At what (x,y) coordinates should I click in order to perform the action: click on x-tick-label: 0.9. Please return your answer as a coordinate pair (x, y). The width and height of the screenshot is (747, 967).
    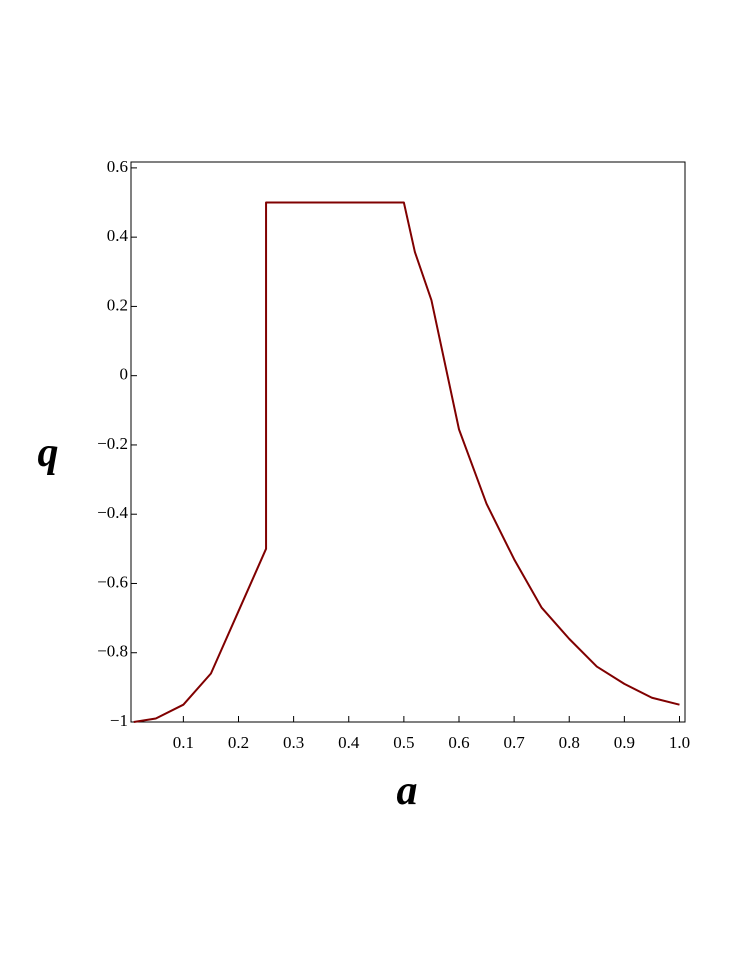
    Looking at the image, I should click on (624, 742).